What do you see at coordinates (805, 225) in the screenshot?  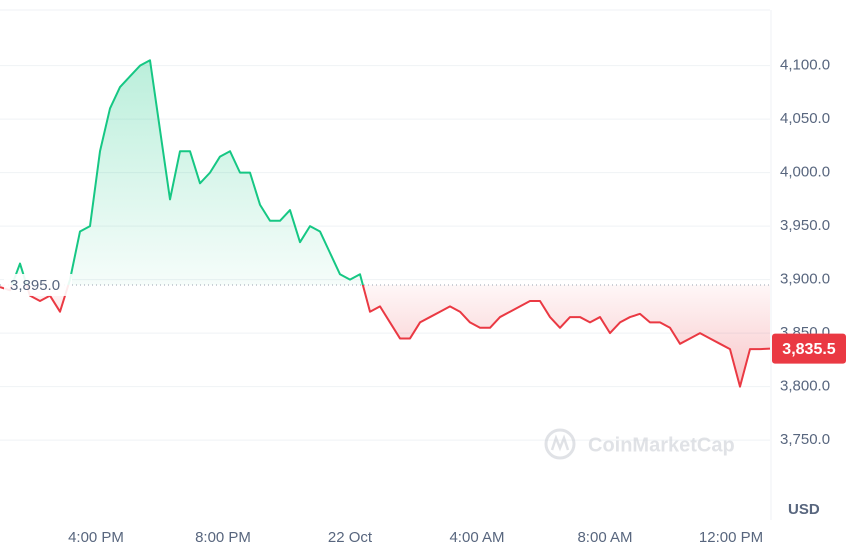 I see `y-tick-label: 3,950.0` at bounding box center [805, 225].